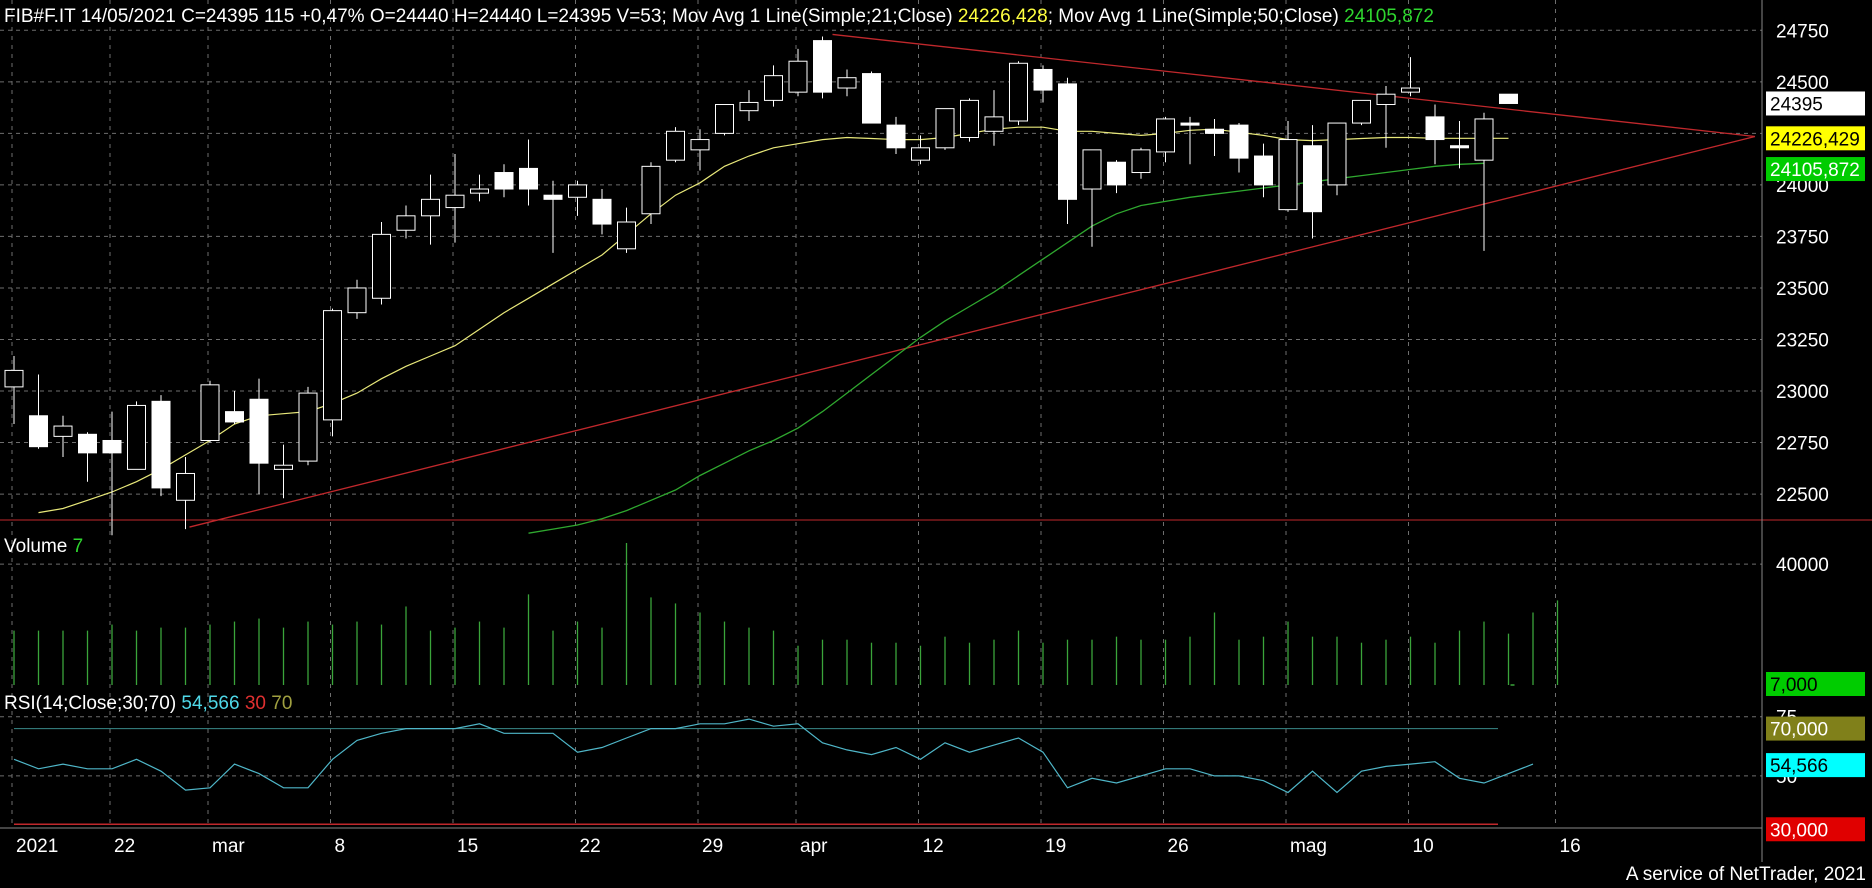  I want to click on last-price-tag: 24395, so click(1796, 104).